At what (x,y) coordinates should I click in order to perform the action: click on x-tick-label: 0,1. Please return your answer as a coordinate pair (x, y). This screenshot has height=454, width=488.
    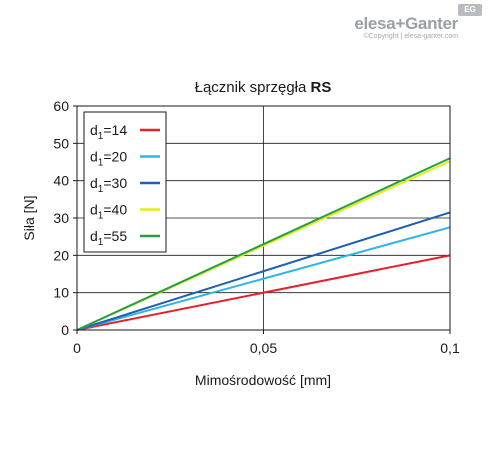
    Looking at the image, I should click on (450, 348).